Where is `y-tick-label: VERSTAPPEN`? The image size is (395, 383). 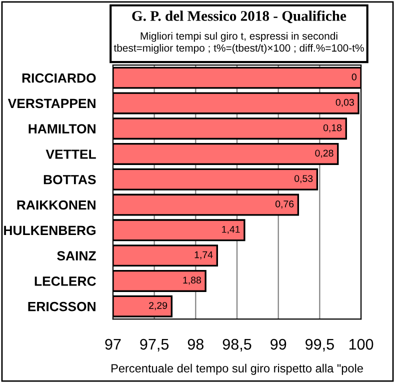 y-tick-label: VERSTAPPEN is located at coordinates (52, 103).